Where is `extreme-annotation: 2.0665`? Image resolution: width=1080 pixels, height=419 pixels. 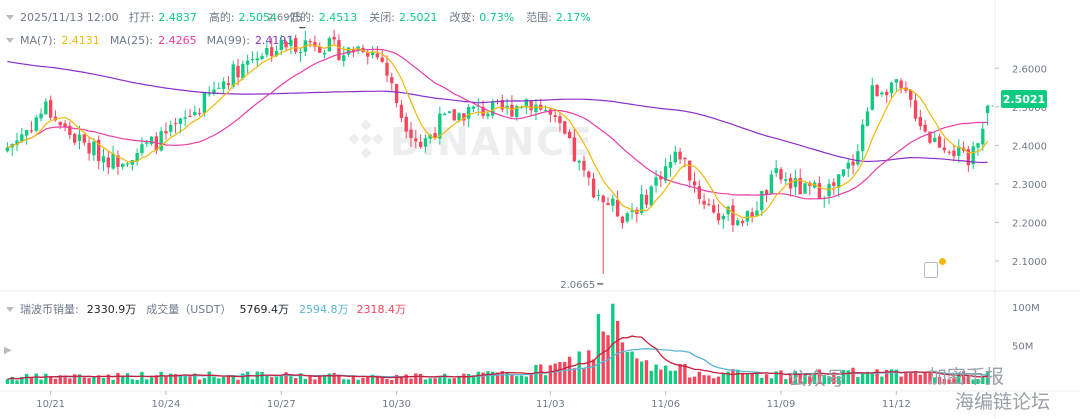 extreme-annotation: 2.0665 is located at coordinates (577, 285).